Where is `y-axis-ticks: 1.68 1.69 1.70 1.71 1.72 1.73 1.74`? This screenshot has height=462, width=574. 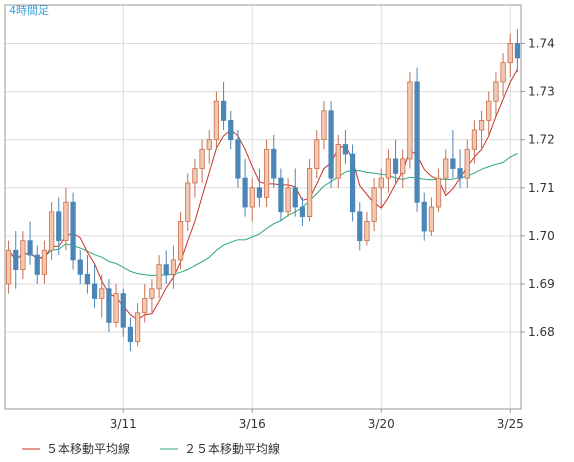 y-axis-ticks: 1.68 1.69 1.70 1.71 1.72 1.73 1.74 is located at coordinates (538, 187).